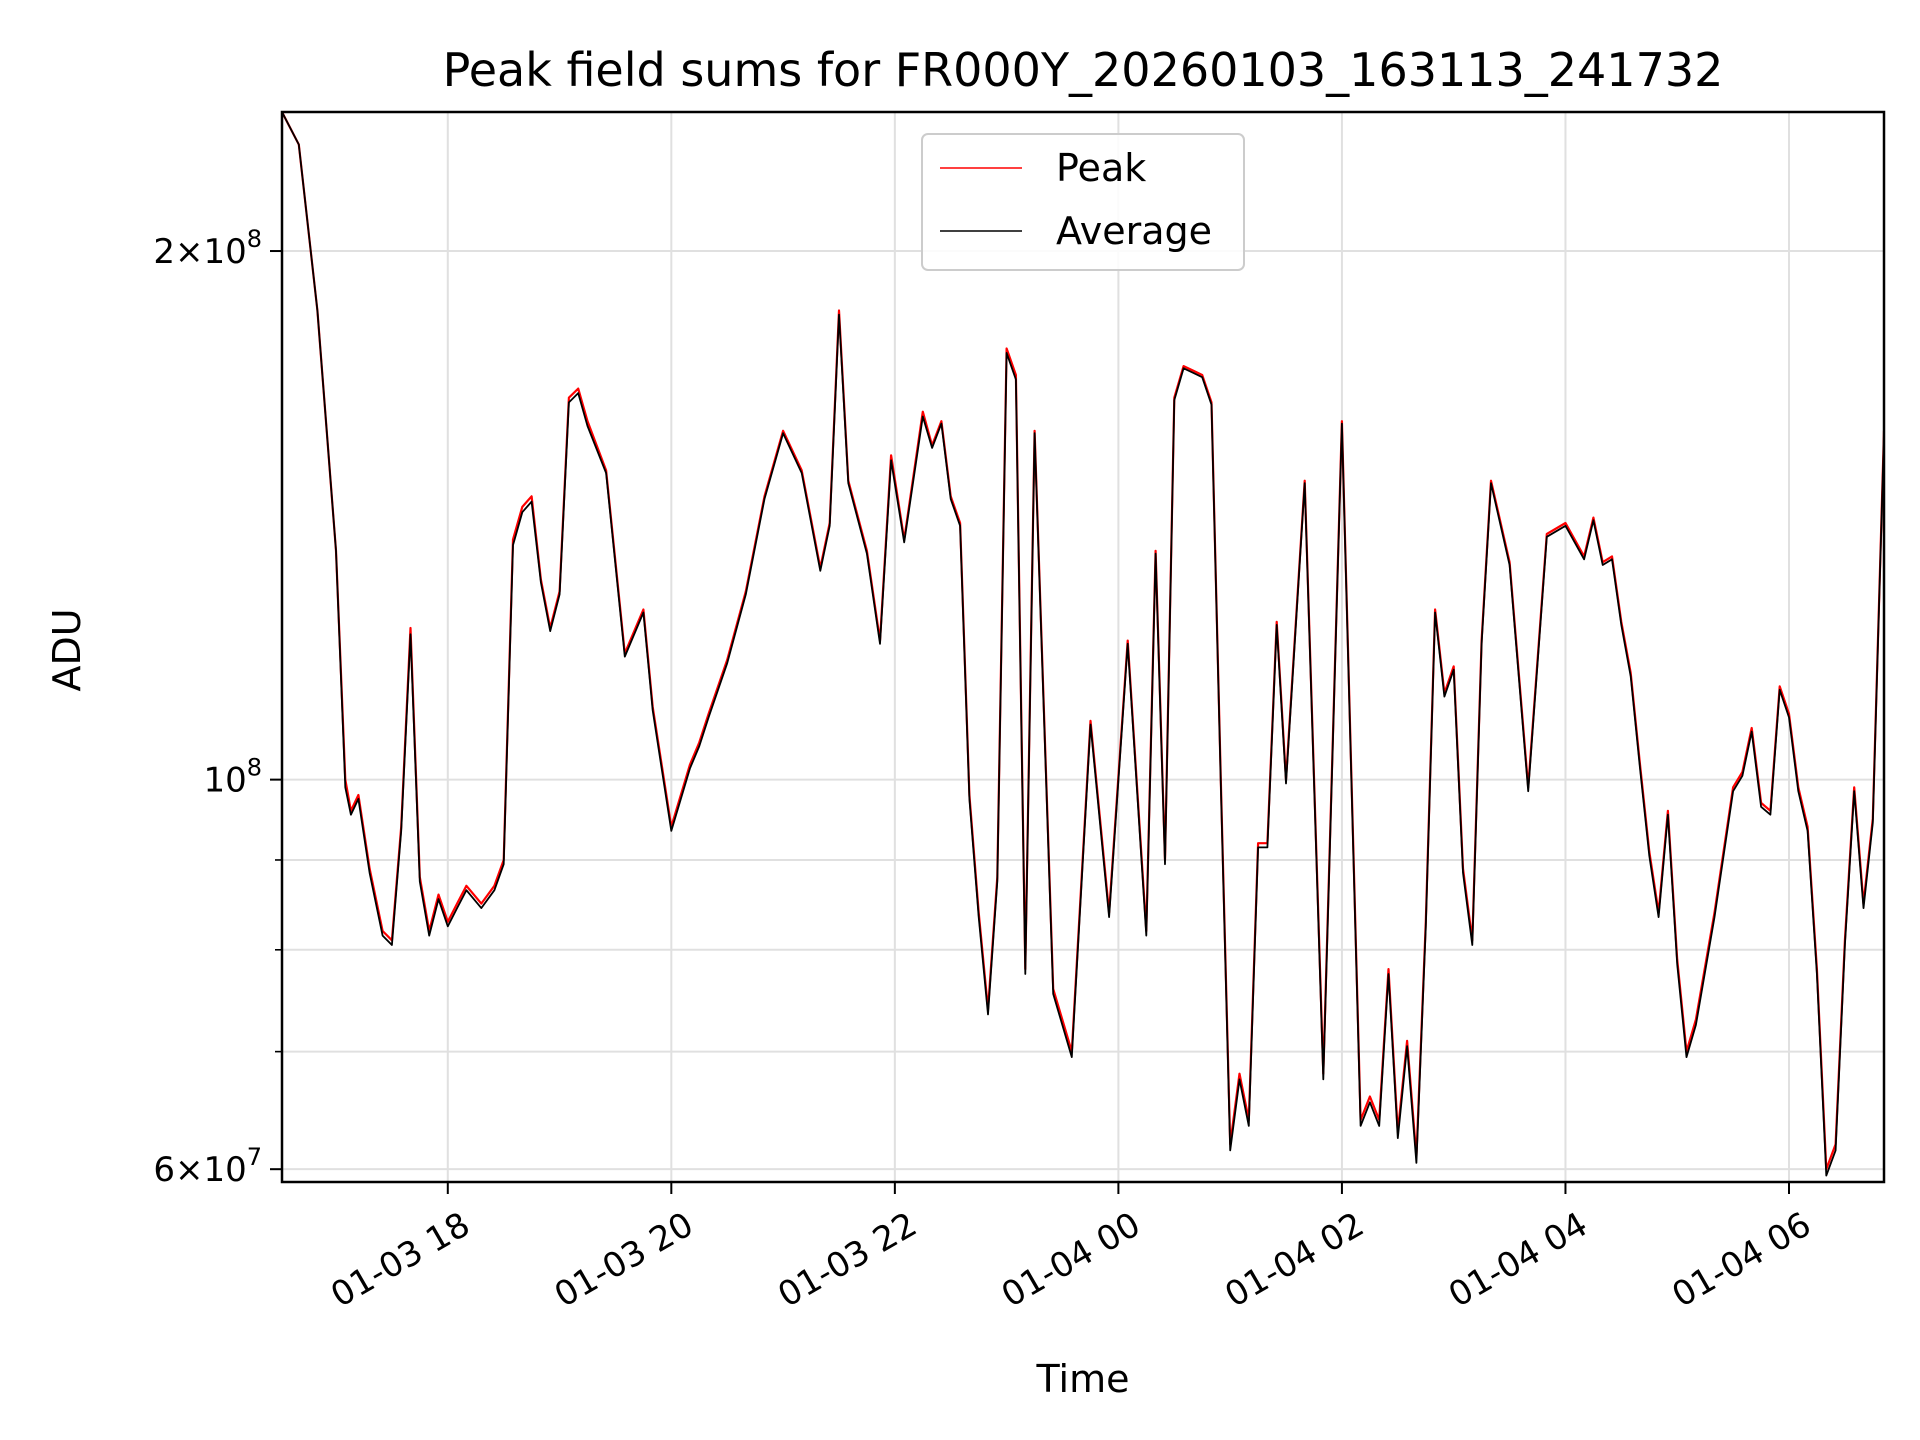 The height and width of the screenshot is (1440, 1920). I want to click on y-tick-label: 108, so click(232, 777).